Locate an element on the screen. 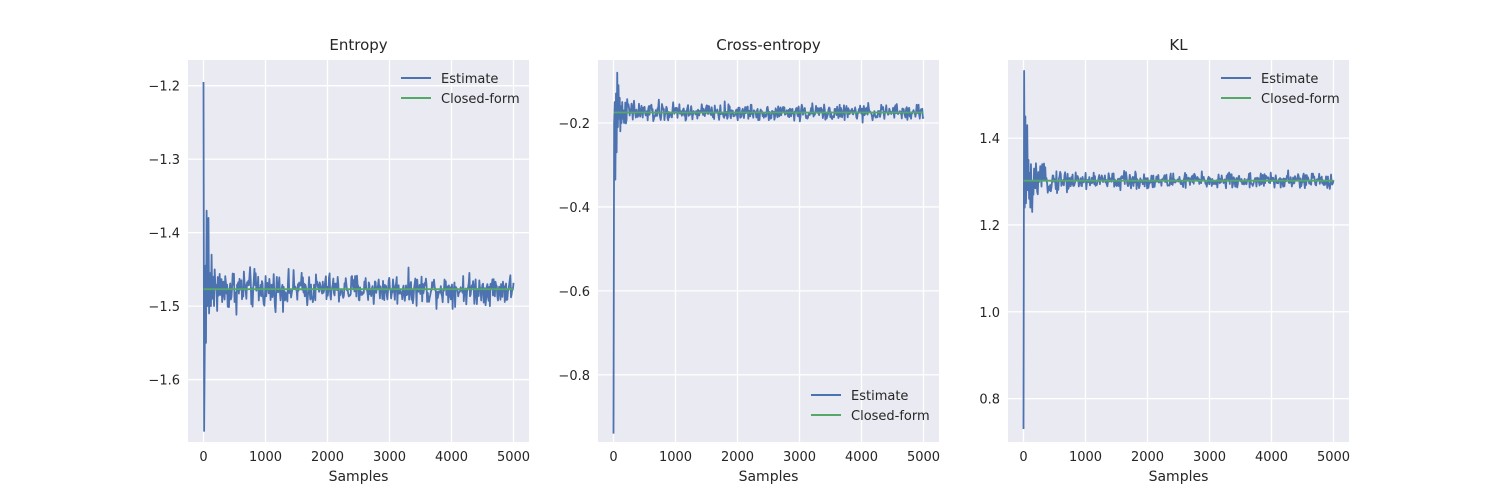 This screenshot has height=498, width=1500. y-tick-label: −0.6 is located at coordinates (574, 292).